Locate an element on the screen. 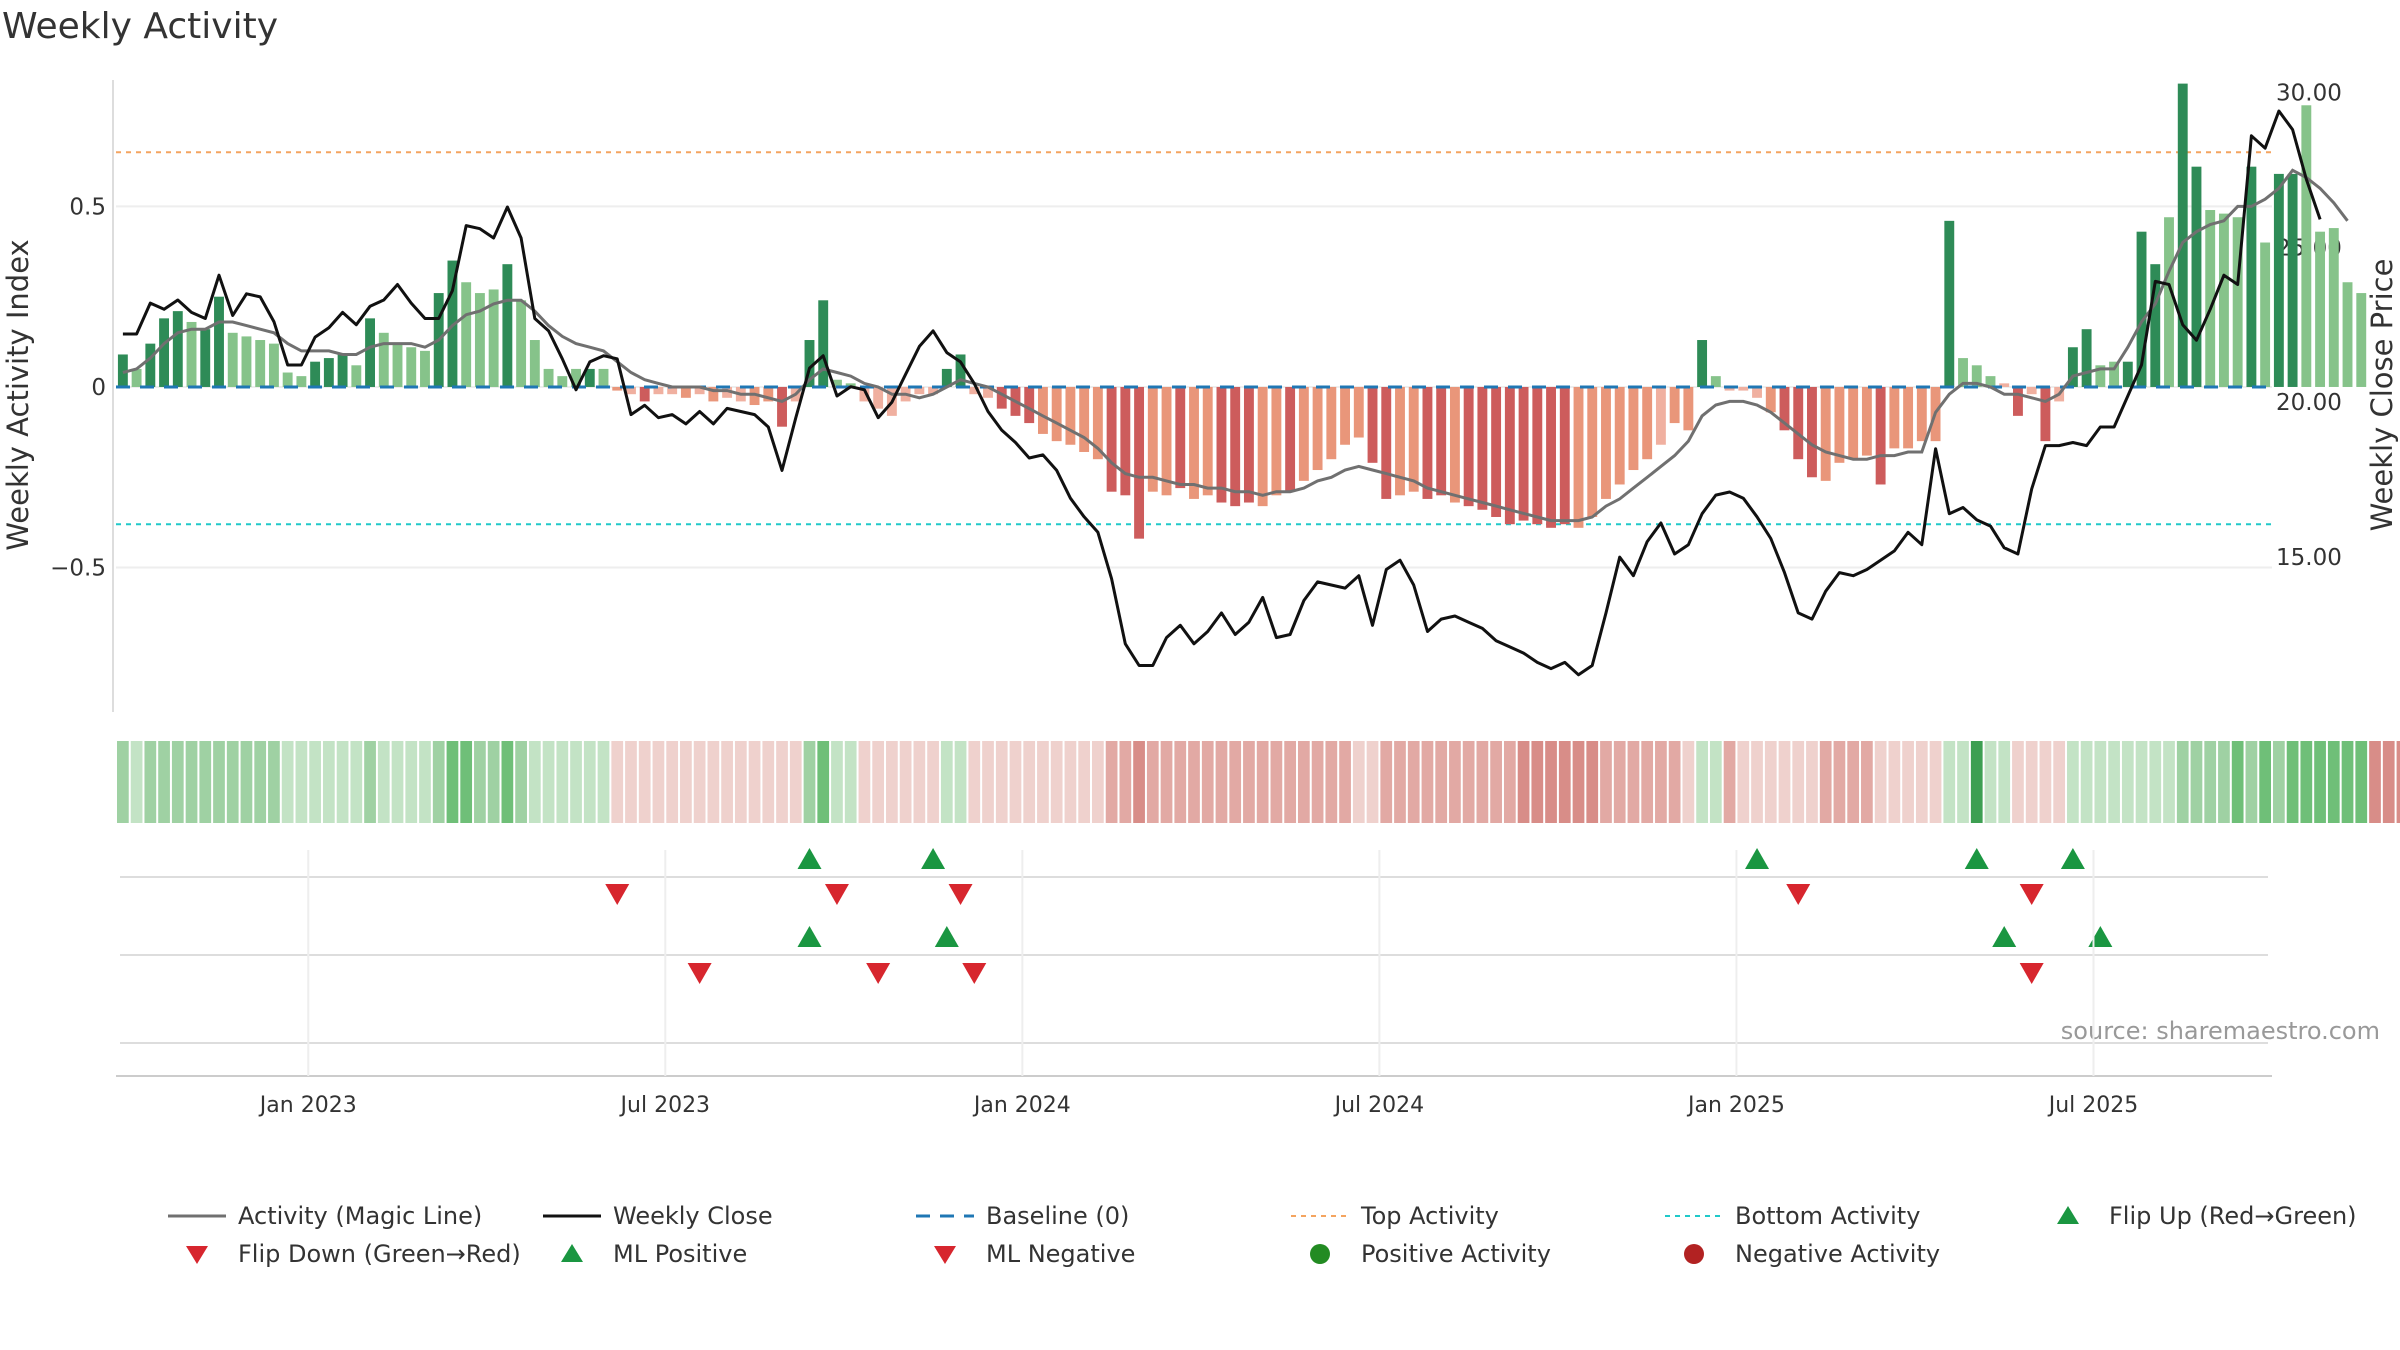 The width and height of the screenshot is (2400, 1350). circle-green-icon is located at coordinates (1320, 1254).